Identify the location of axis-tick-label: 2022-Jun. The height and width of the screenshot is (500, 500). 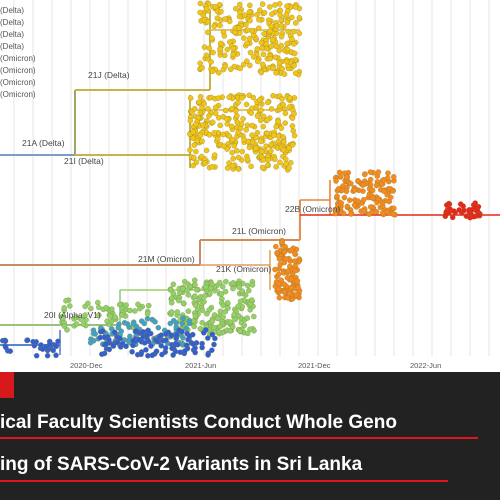
(425, 365).